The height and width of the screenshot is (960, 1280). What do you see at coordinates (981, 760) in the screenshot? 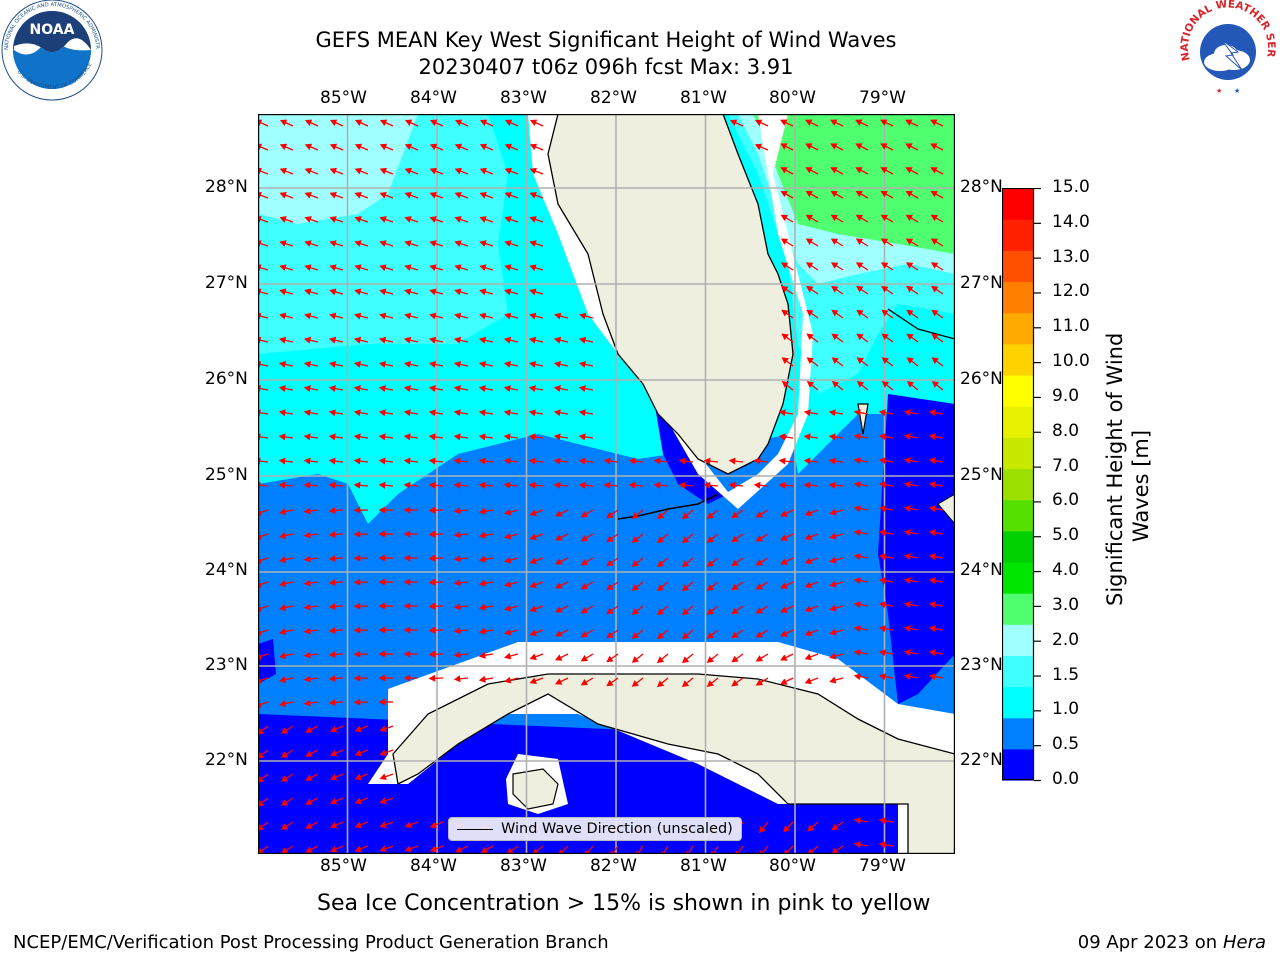
I see `lat-label-right: 22°N` at bounding box center [981, 760].